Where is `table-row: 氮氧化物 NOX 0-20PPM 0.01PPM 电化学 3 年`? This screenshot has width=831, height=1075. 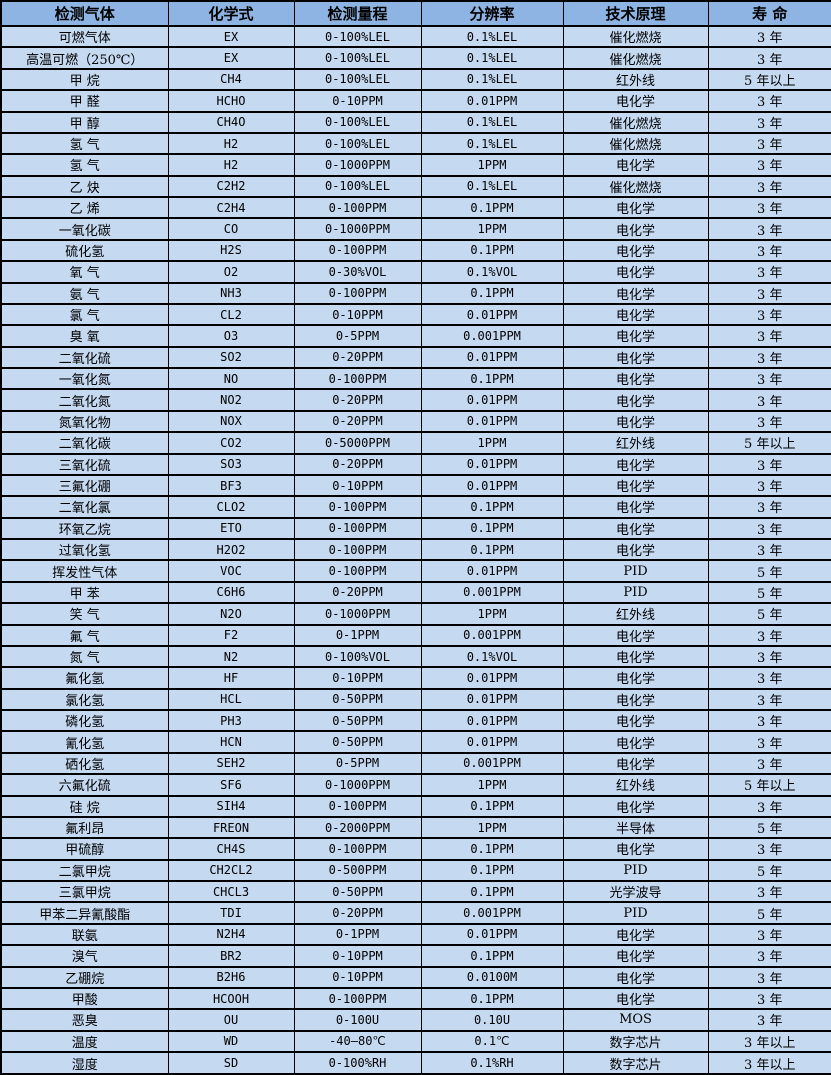
table-row: 氮氧化物 NOX 0-20PPM 0.01PPM 电化学 3 年 is located at coordinates (415, 421).